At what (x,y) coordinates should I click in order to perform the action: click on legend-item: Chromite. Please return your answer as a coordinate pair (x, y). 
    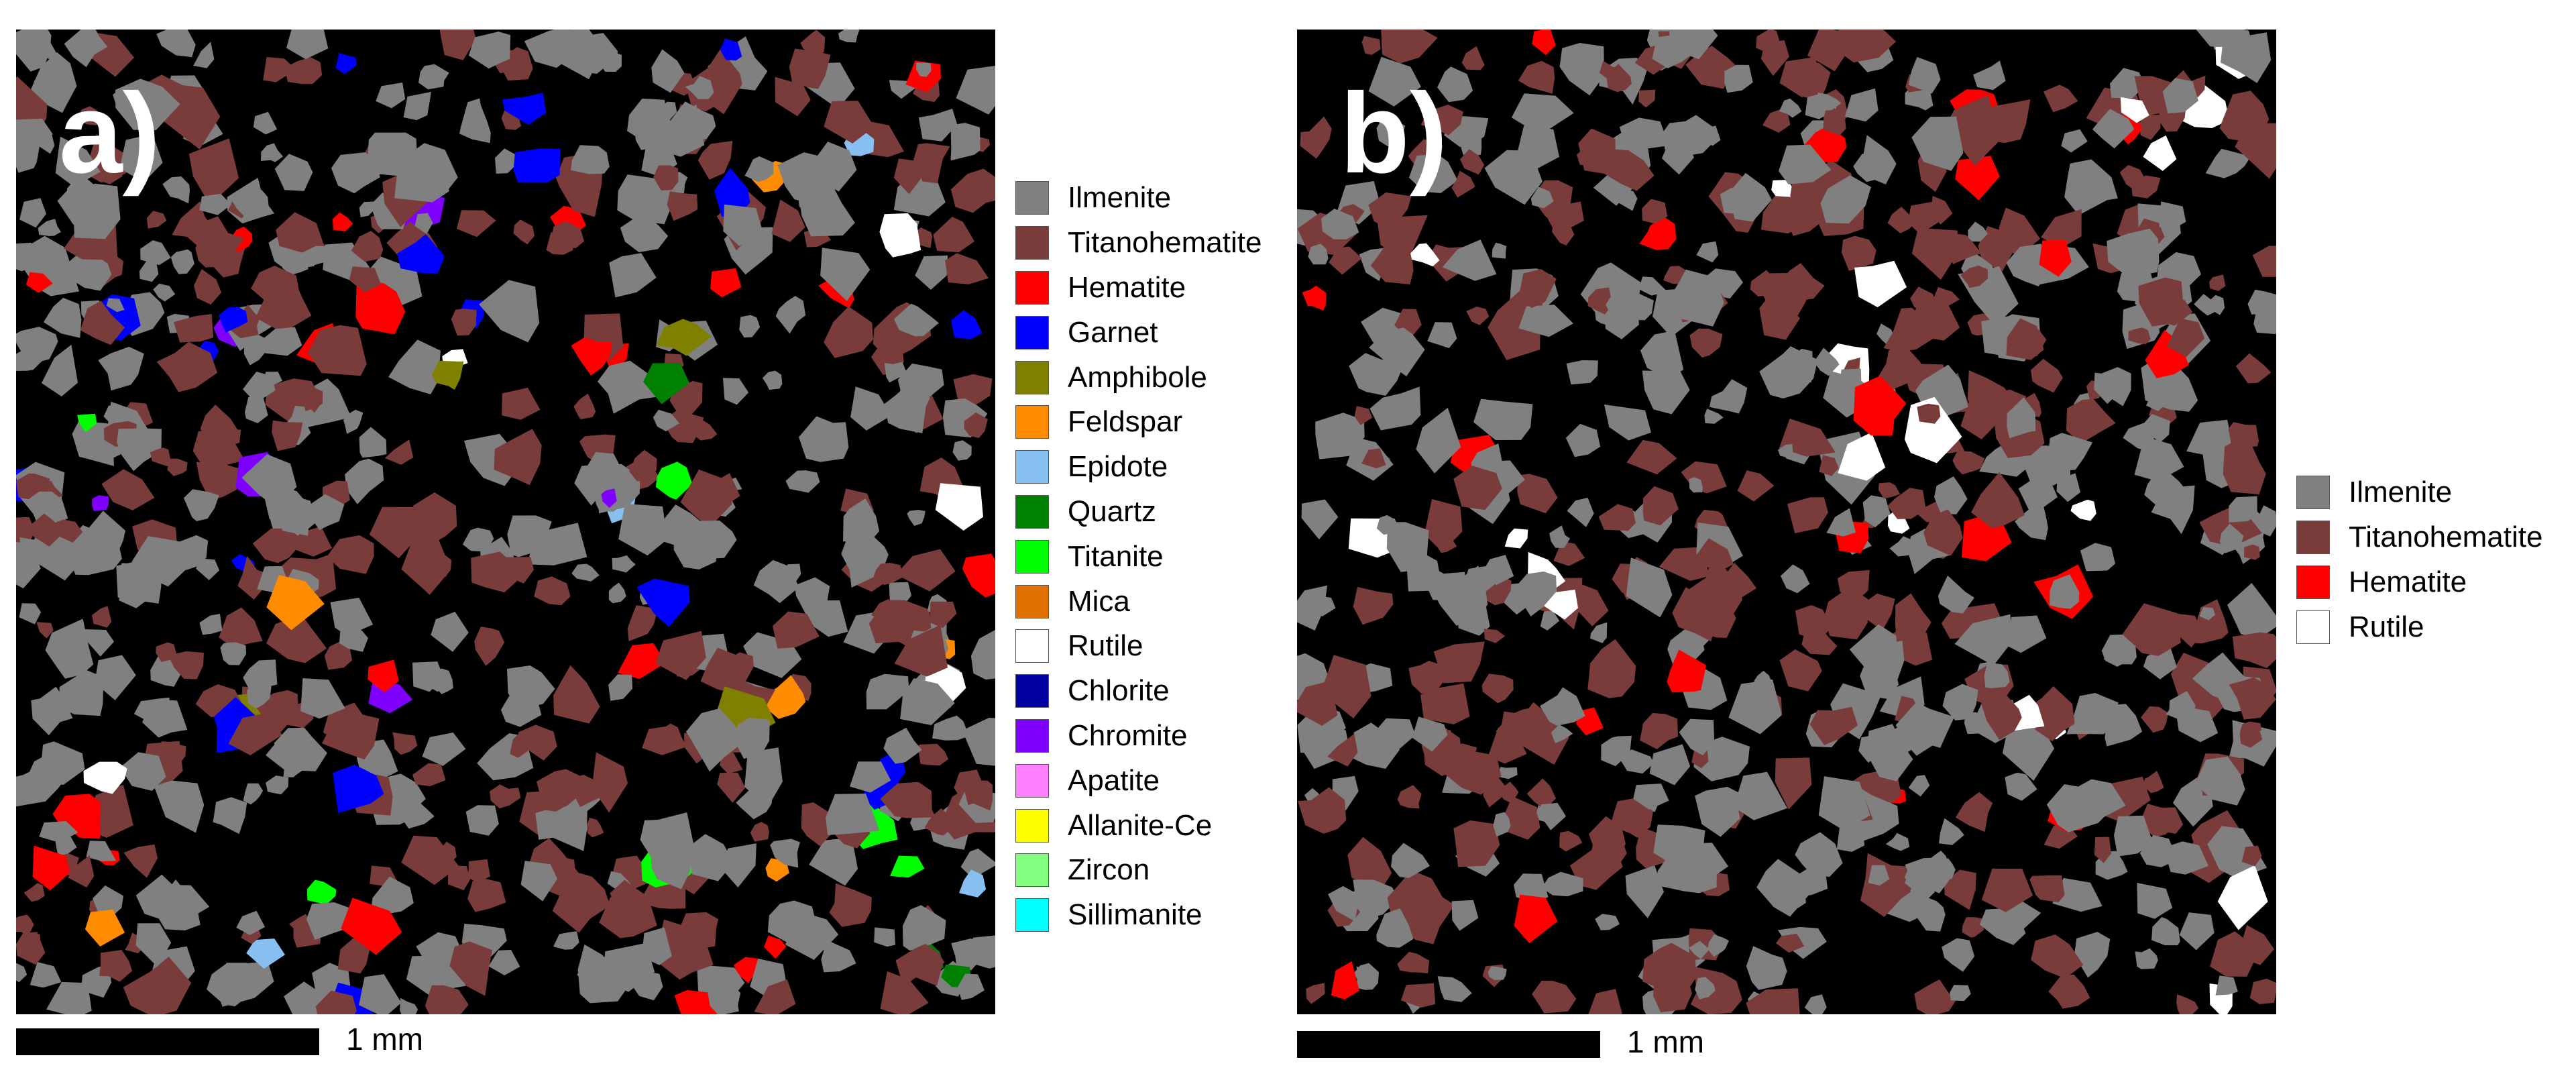
    Looking at the image, I should click on (1138, 736).